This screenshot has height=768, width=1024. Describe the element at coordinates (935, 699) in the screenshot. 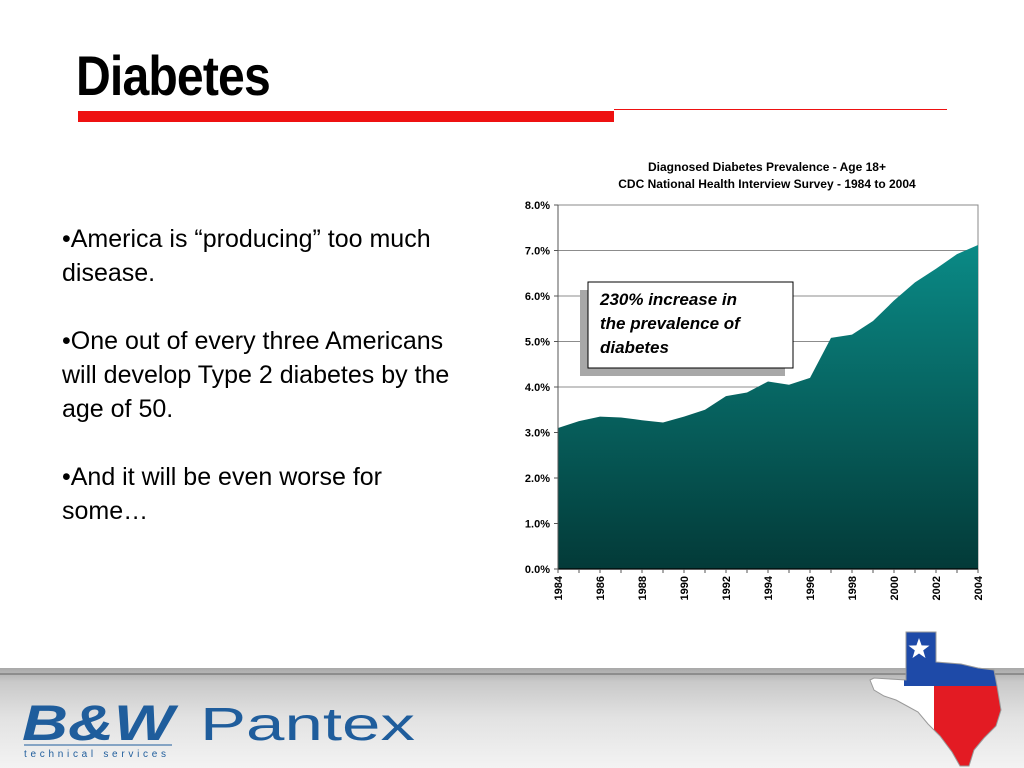

I see `texas-flag-map-icon` at that location.